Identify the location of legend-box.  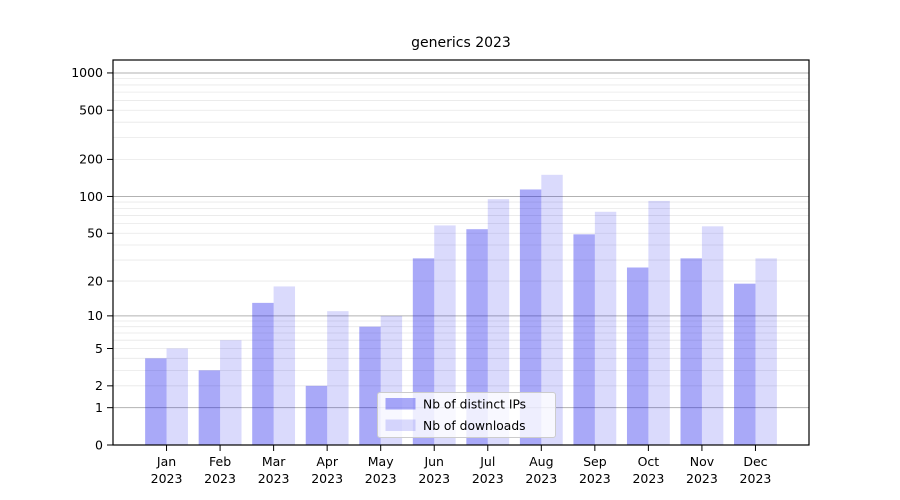
(466, 415).